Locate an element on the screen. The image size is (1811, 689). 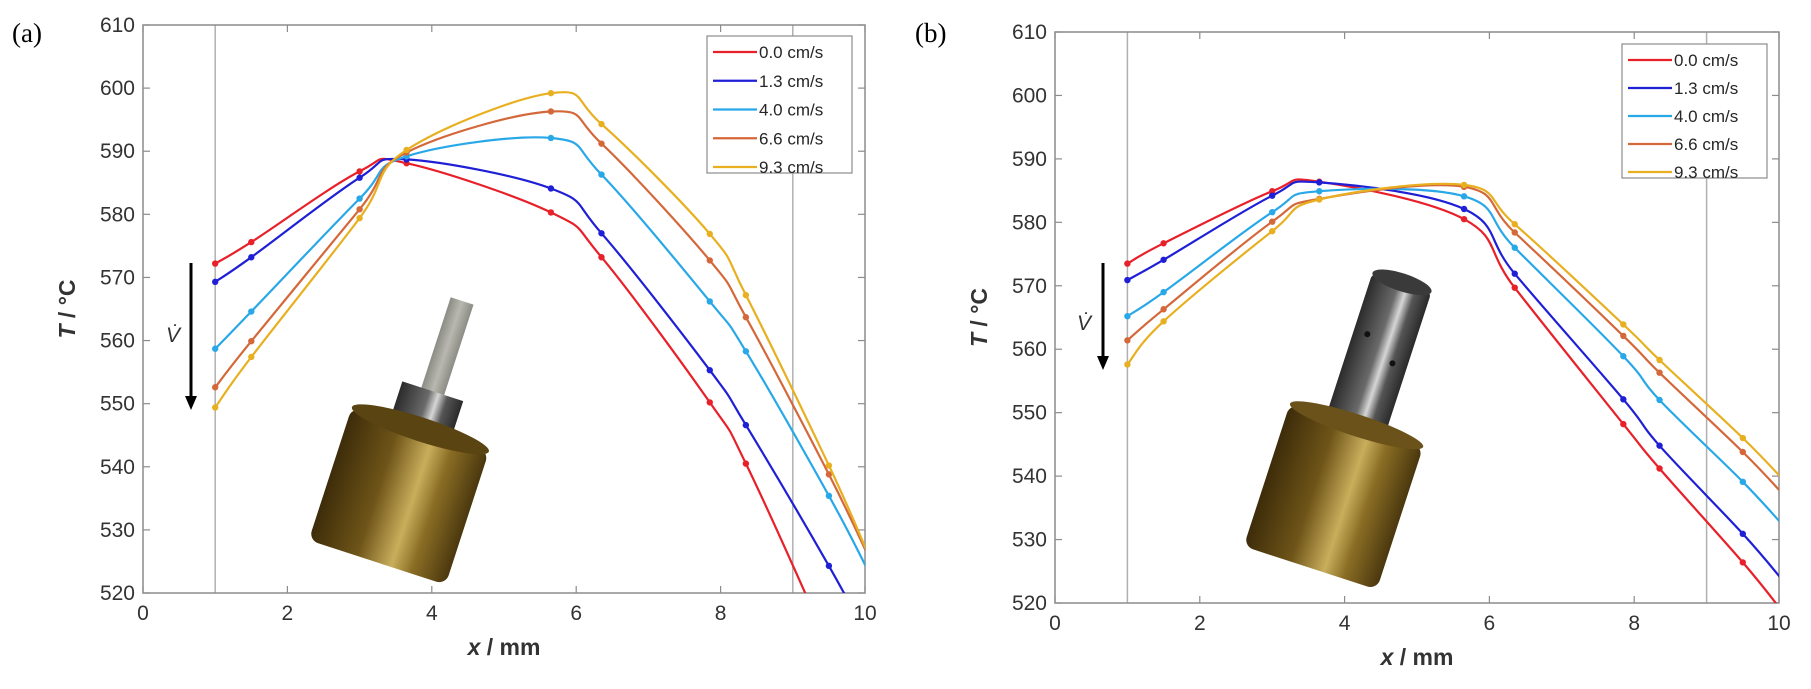
x-tick-label: 6 is located at coordinates (1490, 623).